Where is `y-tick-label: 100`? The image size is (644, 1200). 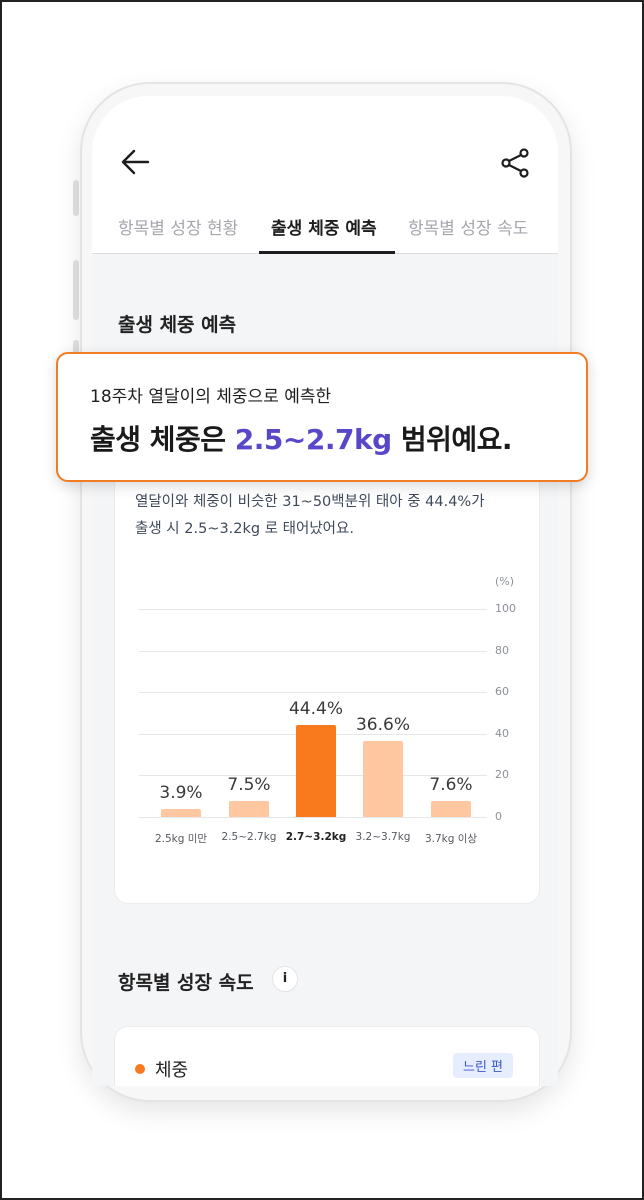
y-tick-label: 100 is located at coordinates (505, 608).